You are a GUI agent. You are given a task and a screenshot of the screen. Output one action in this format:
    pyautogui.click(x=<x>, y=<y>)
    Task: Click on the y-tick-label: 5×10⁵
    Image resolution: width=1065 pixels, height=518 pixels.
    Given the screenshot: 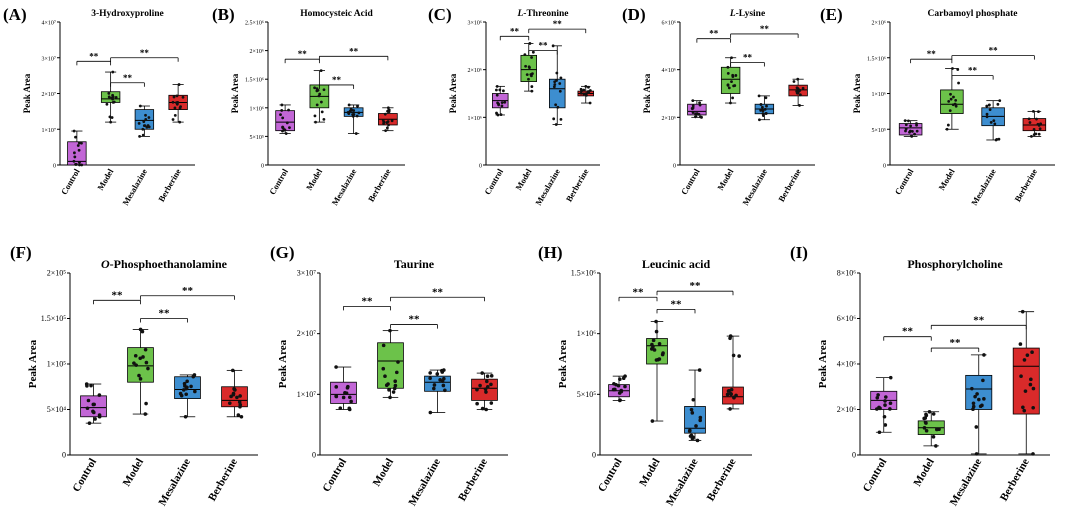 What is the action you would take?
    pyautogui.click(x=587, y=394)
    